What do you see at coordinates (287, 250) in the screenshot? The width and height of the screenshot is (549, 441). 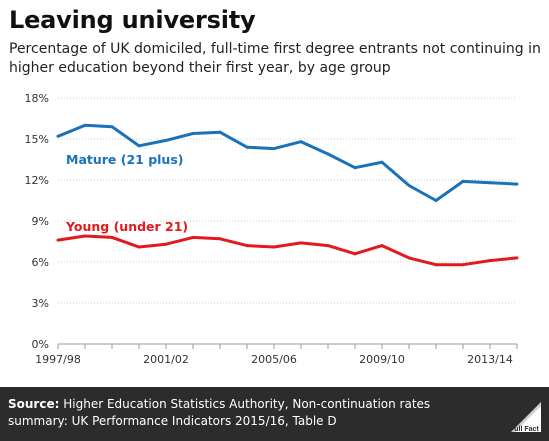 I see `series-line` at bounding box center [287, 250].